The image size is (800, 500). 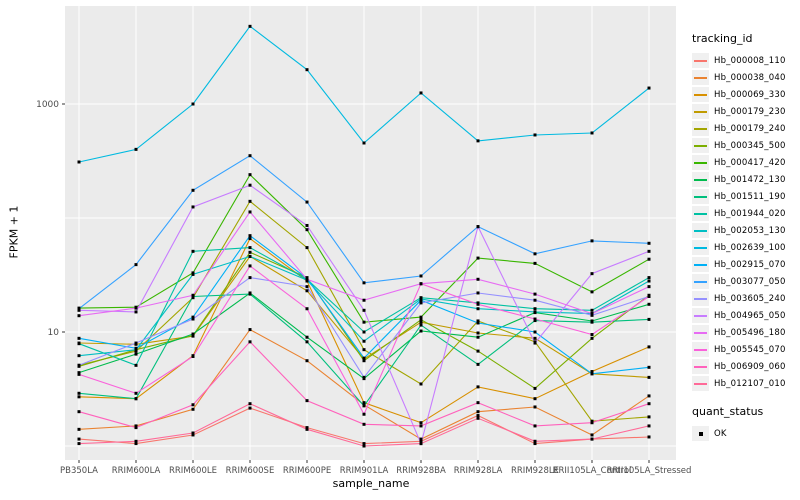 What do you see at coordinates (649, 471) in the screenshot?
I see `x-tick-label-RRII105LA_Stressed: RRII105LA_Stressed` at bounding box center [649, 471].